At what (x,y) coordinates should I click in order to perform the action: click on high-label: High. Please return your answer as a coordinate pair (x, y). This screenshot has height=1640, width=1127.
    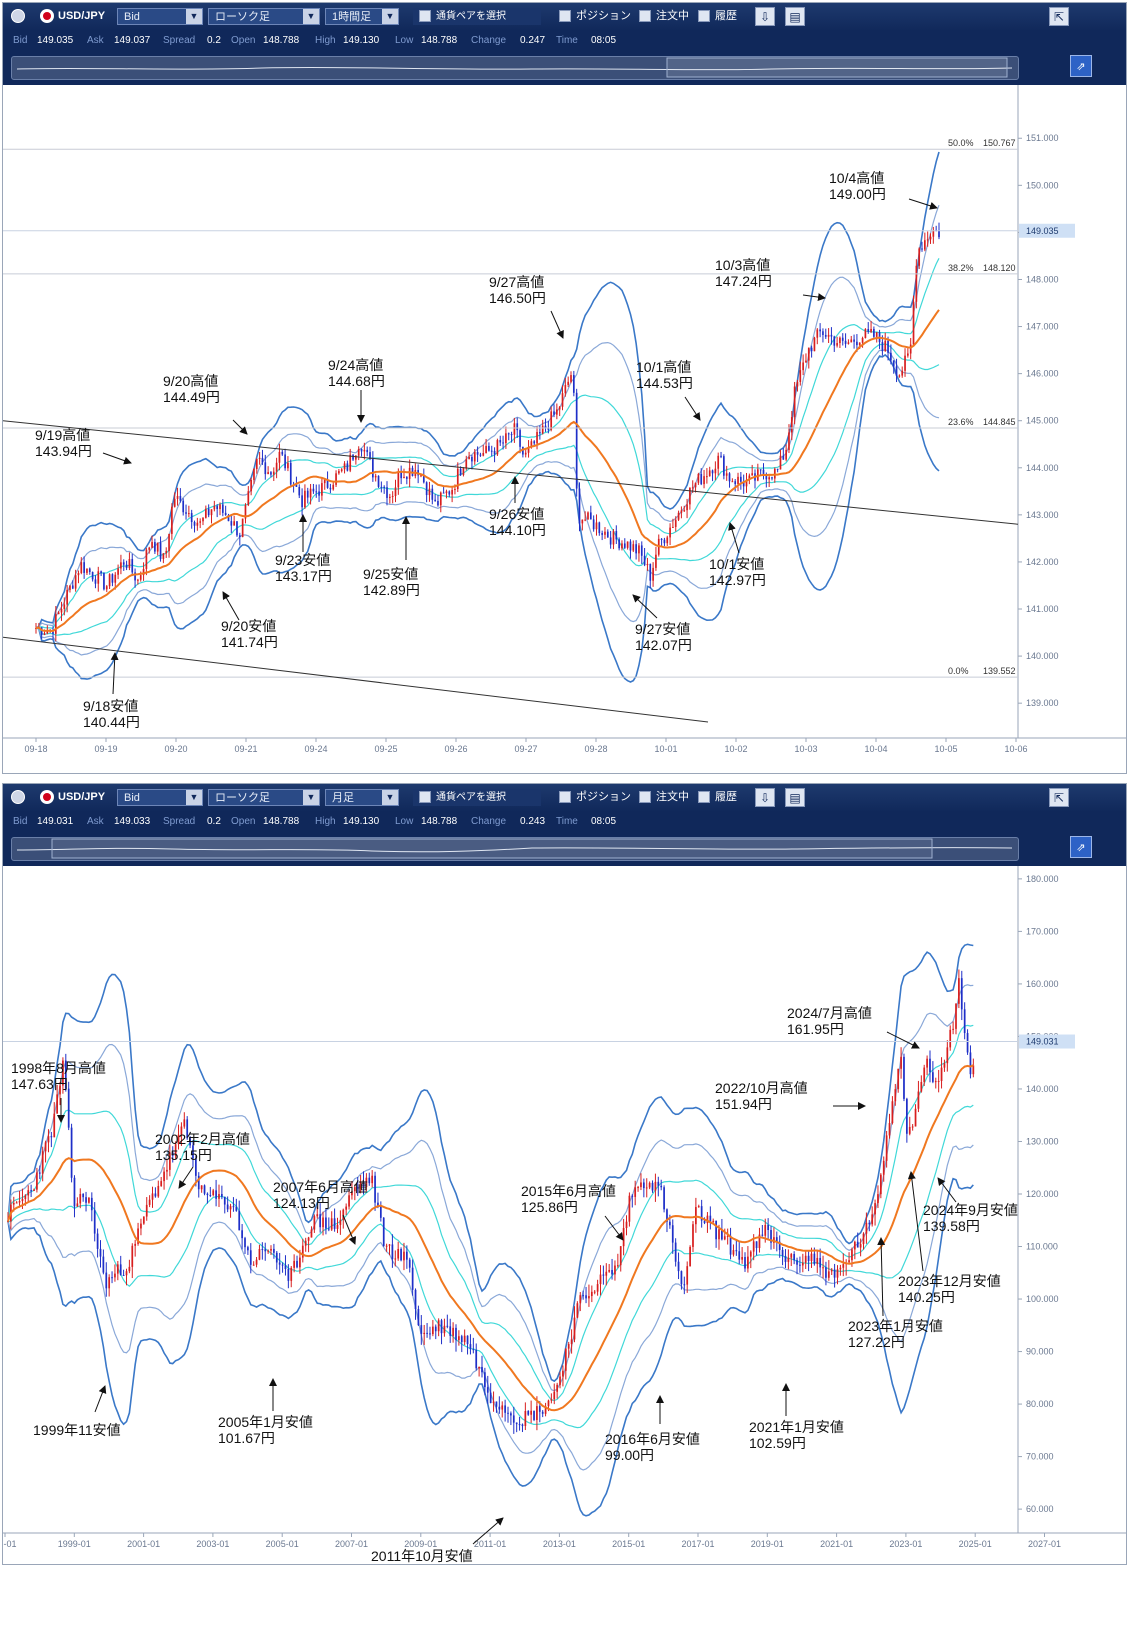
    Looking at the image, I should click on (325, 821).